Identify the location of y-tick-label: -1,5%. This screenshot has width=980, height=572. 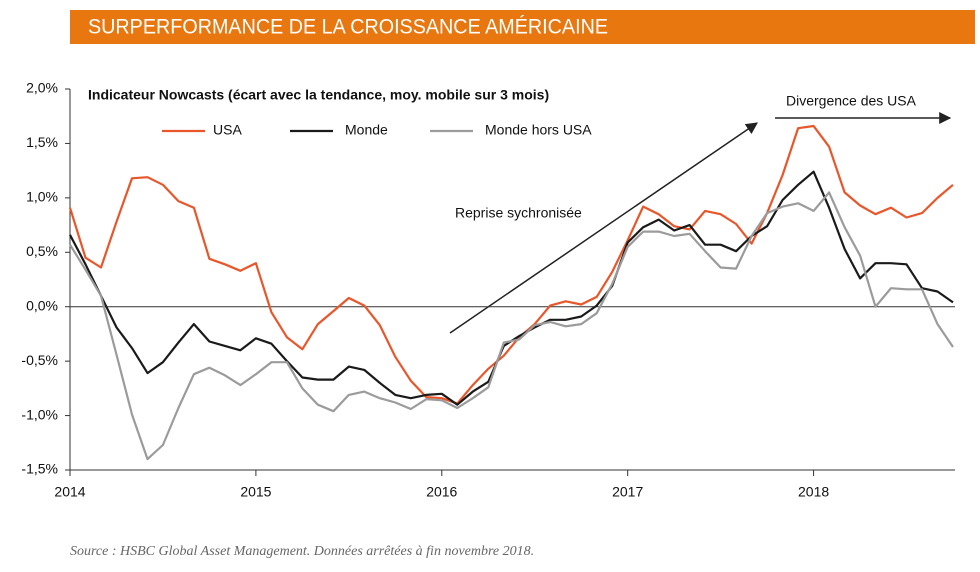
(39, 469).